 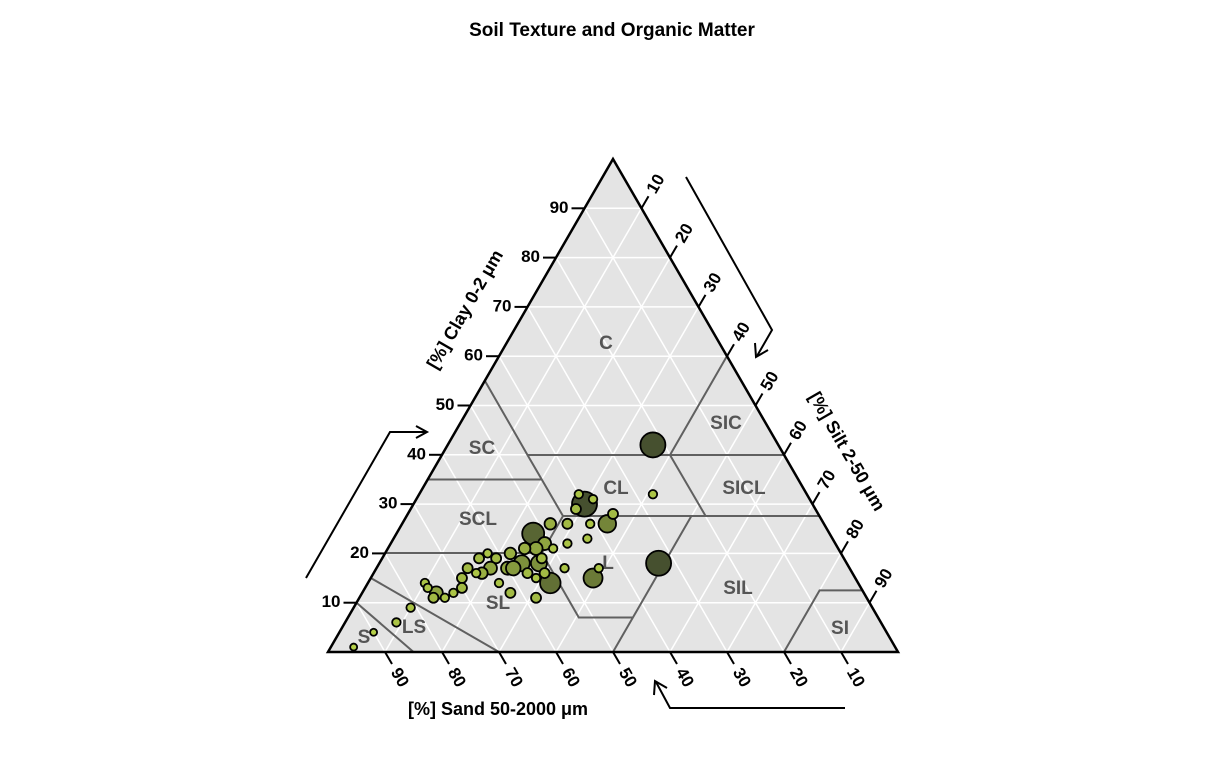 I want to click on sand-tick-label: 30, so click(x=742, y=678).